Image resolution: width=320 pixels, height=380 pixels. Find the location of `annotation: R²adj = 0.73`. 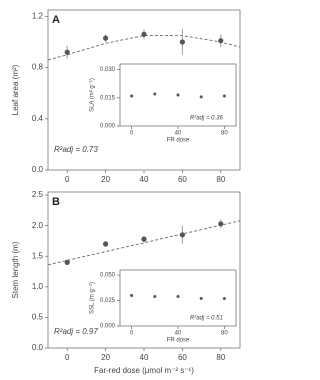

annotation: R²adj = 0.73 is located at coordinates (76, 149).